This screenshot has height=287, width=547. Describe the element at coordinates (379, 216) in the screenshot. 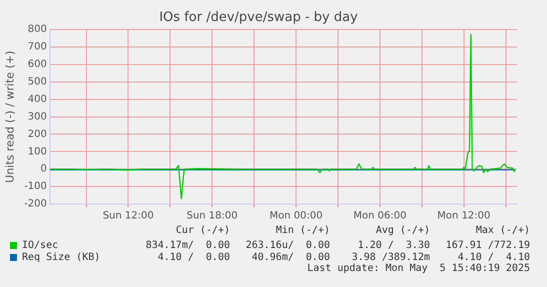

I see `x-tick-label: Mon 06:00` at that location.